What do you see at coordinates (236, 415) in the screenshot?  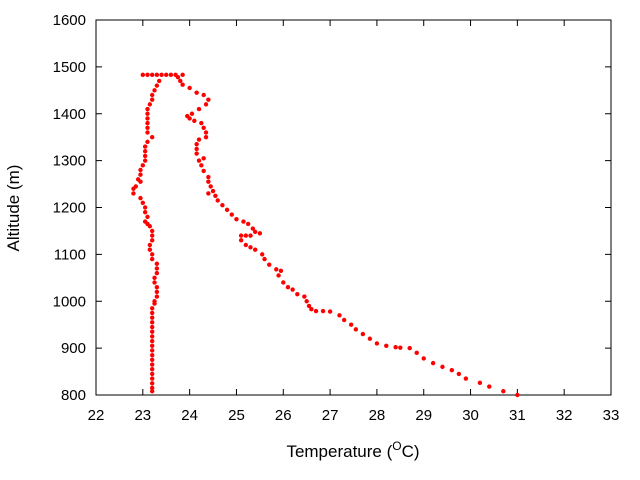 I see `x-tick-label: 25` at bounding box center [236, 415].